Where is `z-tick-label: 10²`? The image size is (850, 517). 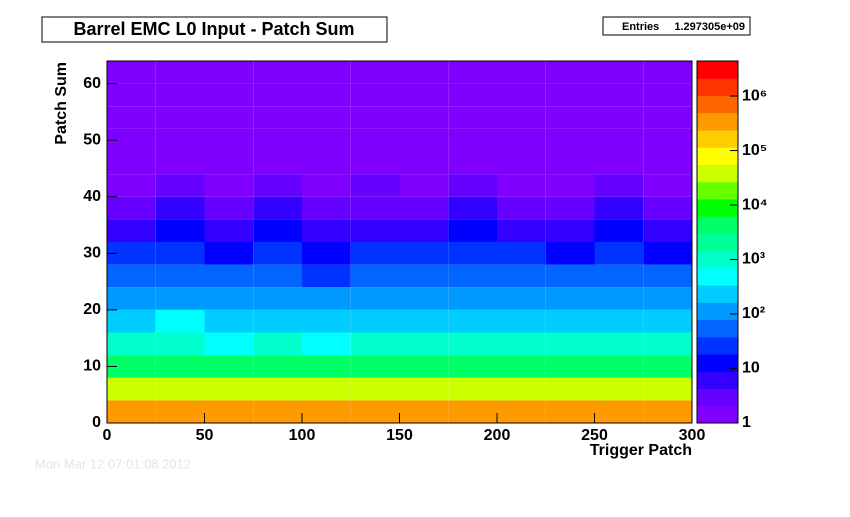
z-tick-label: 10² is located at coordinates (753, 313).